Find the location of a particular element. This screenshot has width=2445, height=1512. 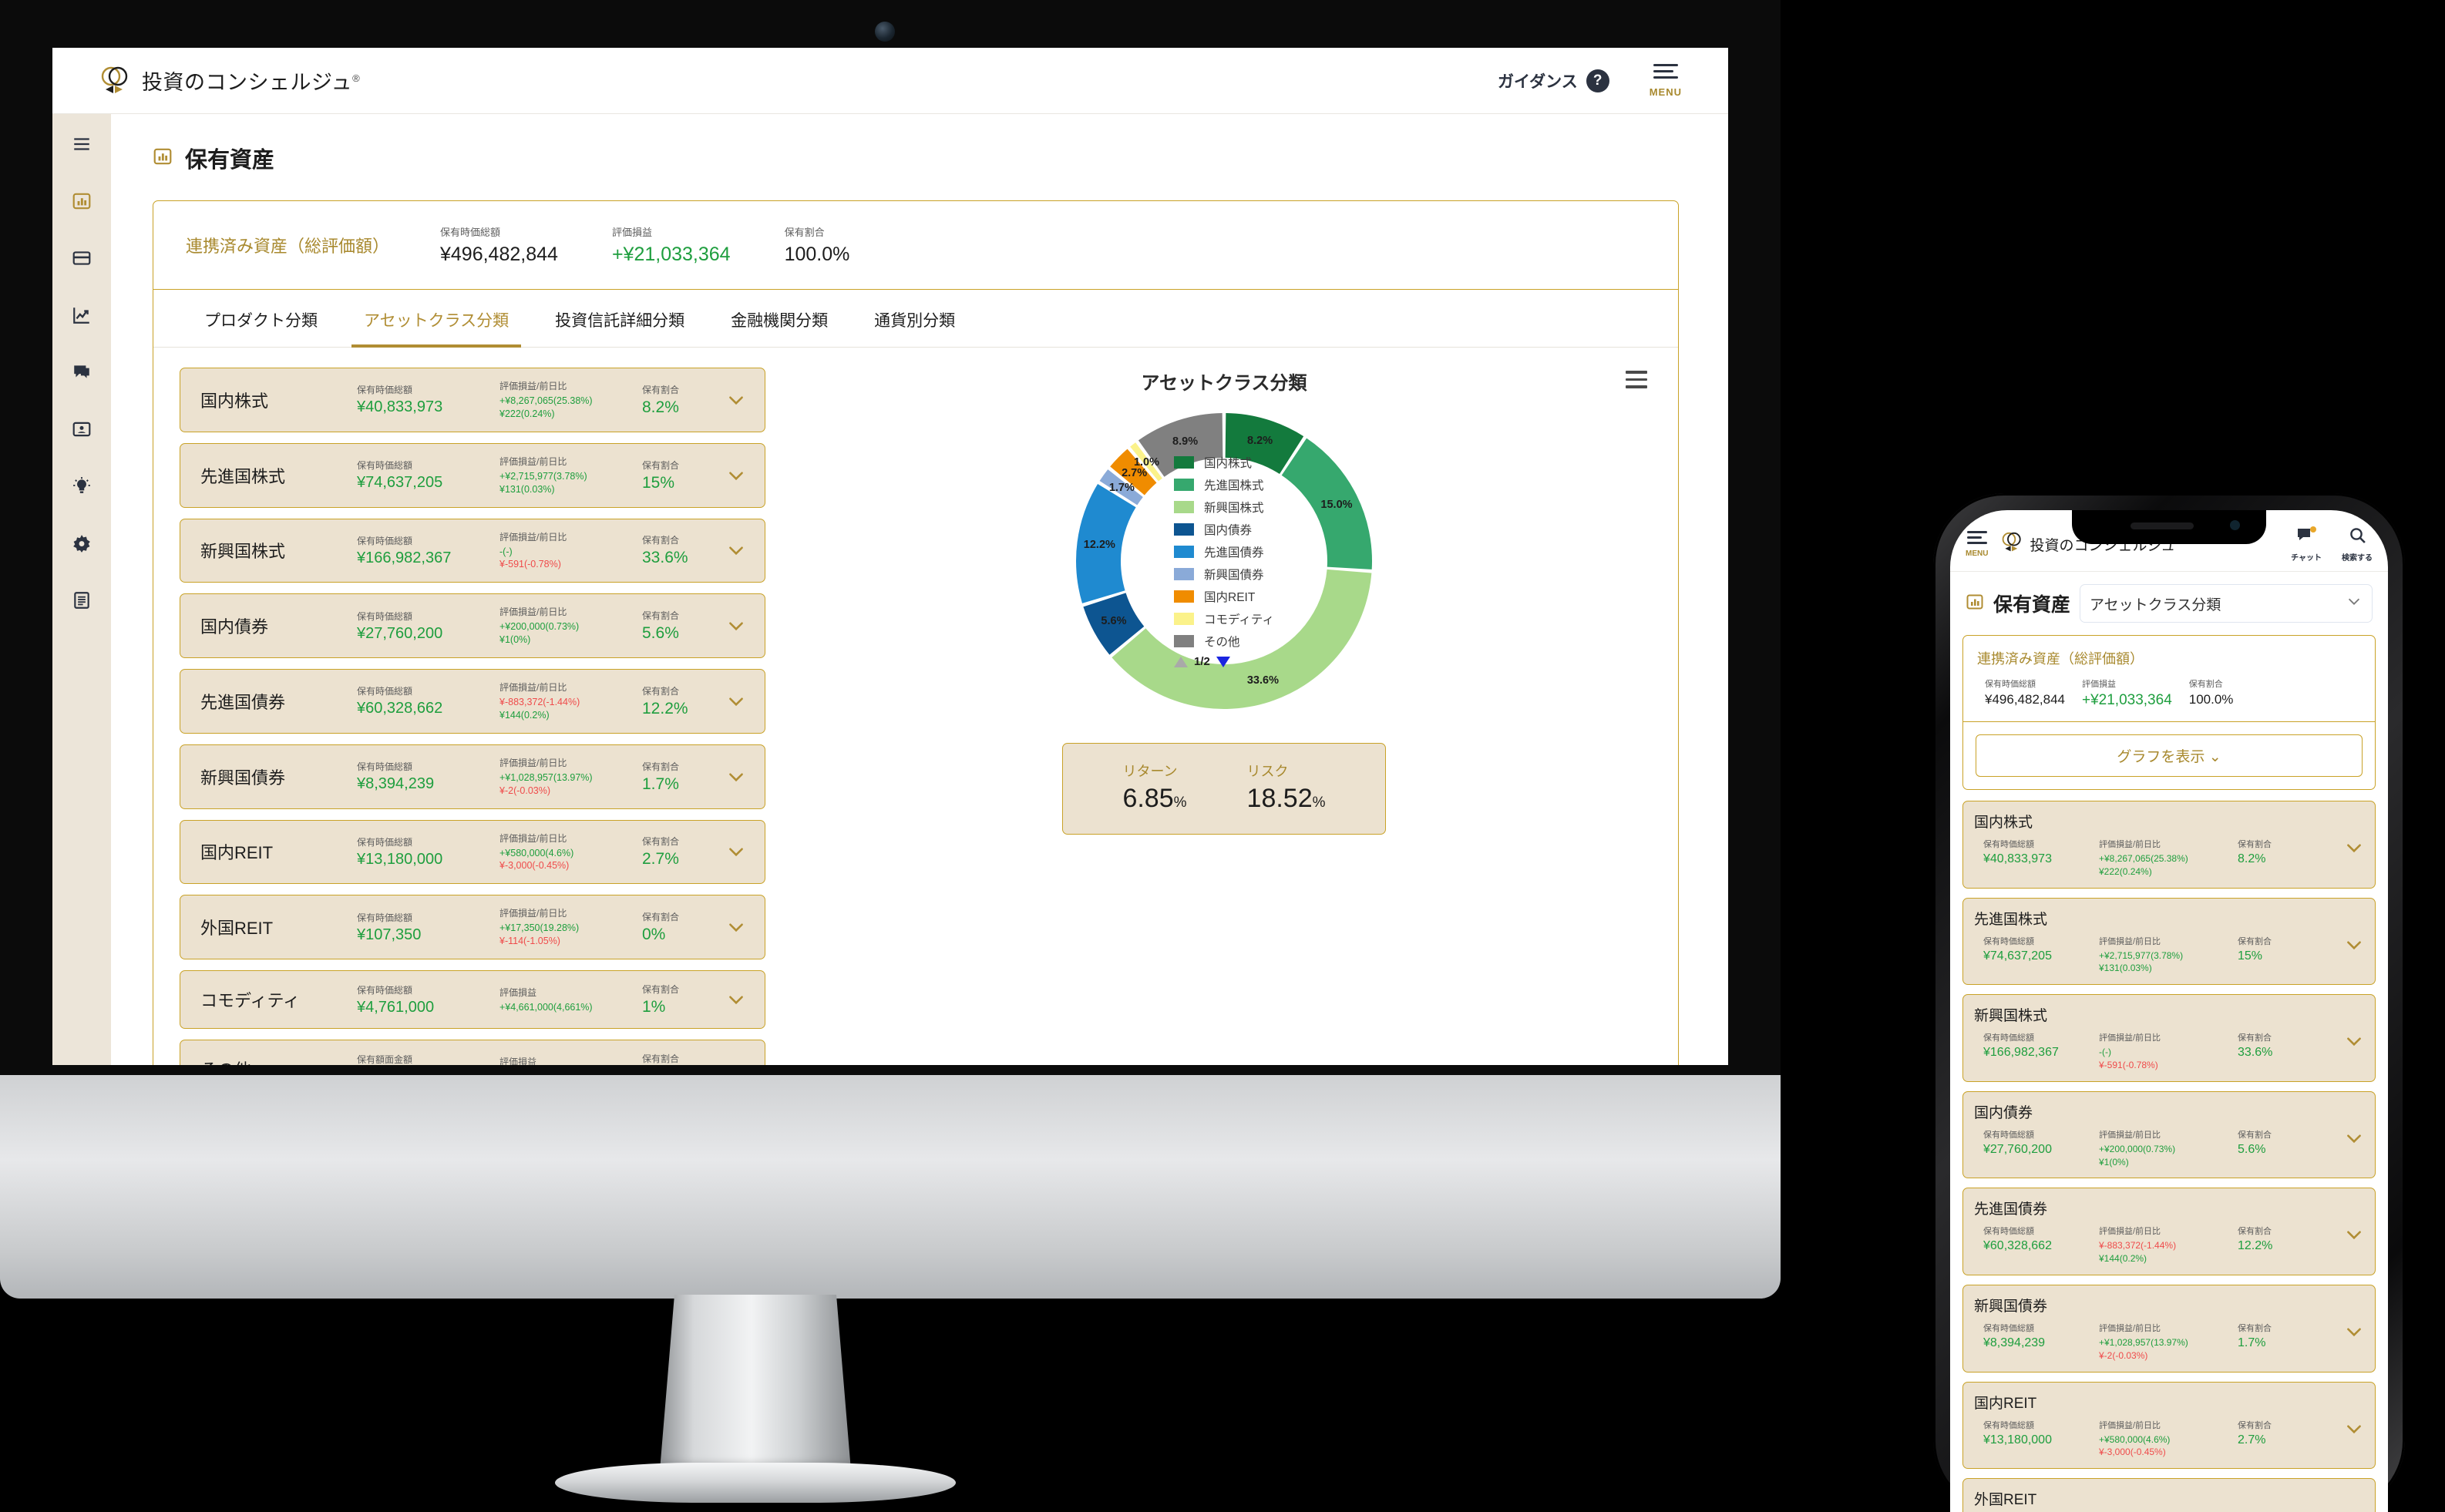

asset-pl-amount: +¥2,715,977(3.78%) is located at coordinates (2141, 955).